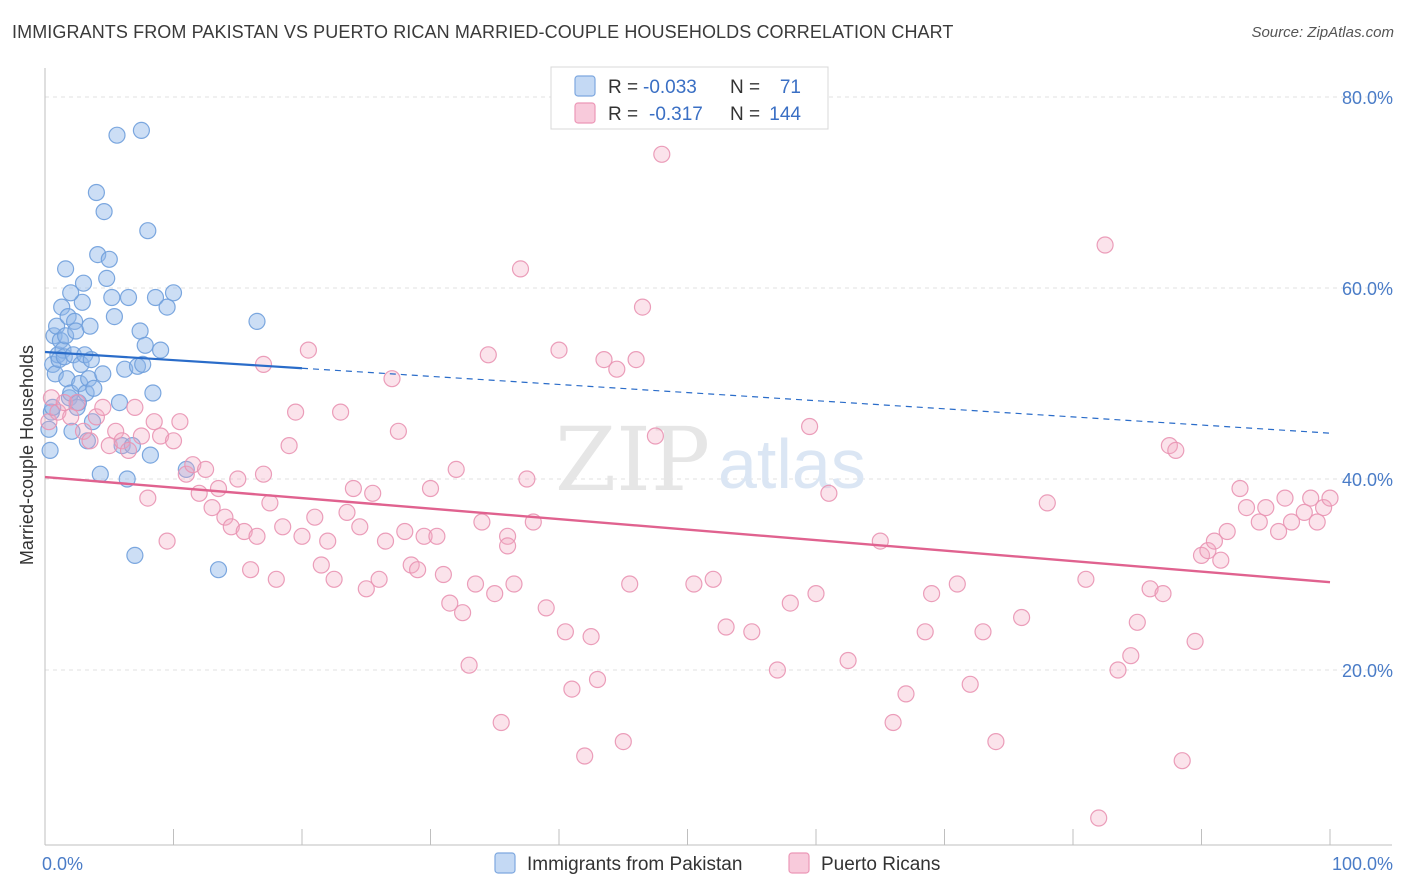 This screenshot has height=892, width=1406. Describe the element at coordinates (62, 864) in the screenshot. I see `x-tick-label-0: 0.0%` at that location.